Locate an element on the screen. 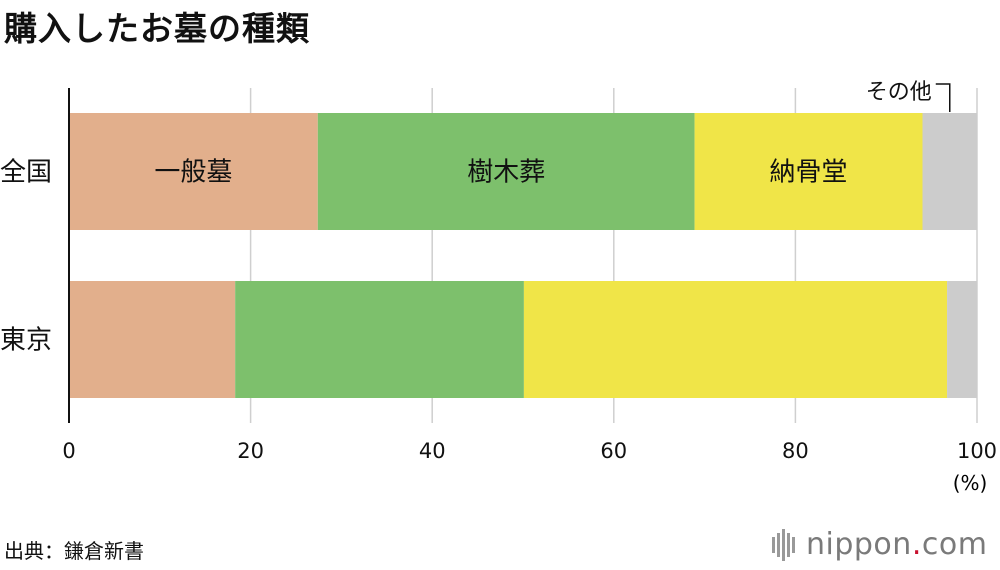  category-label-2: 東京 is located at coordinates (26, 341).